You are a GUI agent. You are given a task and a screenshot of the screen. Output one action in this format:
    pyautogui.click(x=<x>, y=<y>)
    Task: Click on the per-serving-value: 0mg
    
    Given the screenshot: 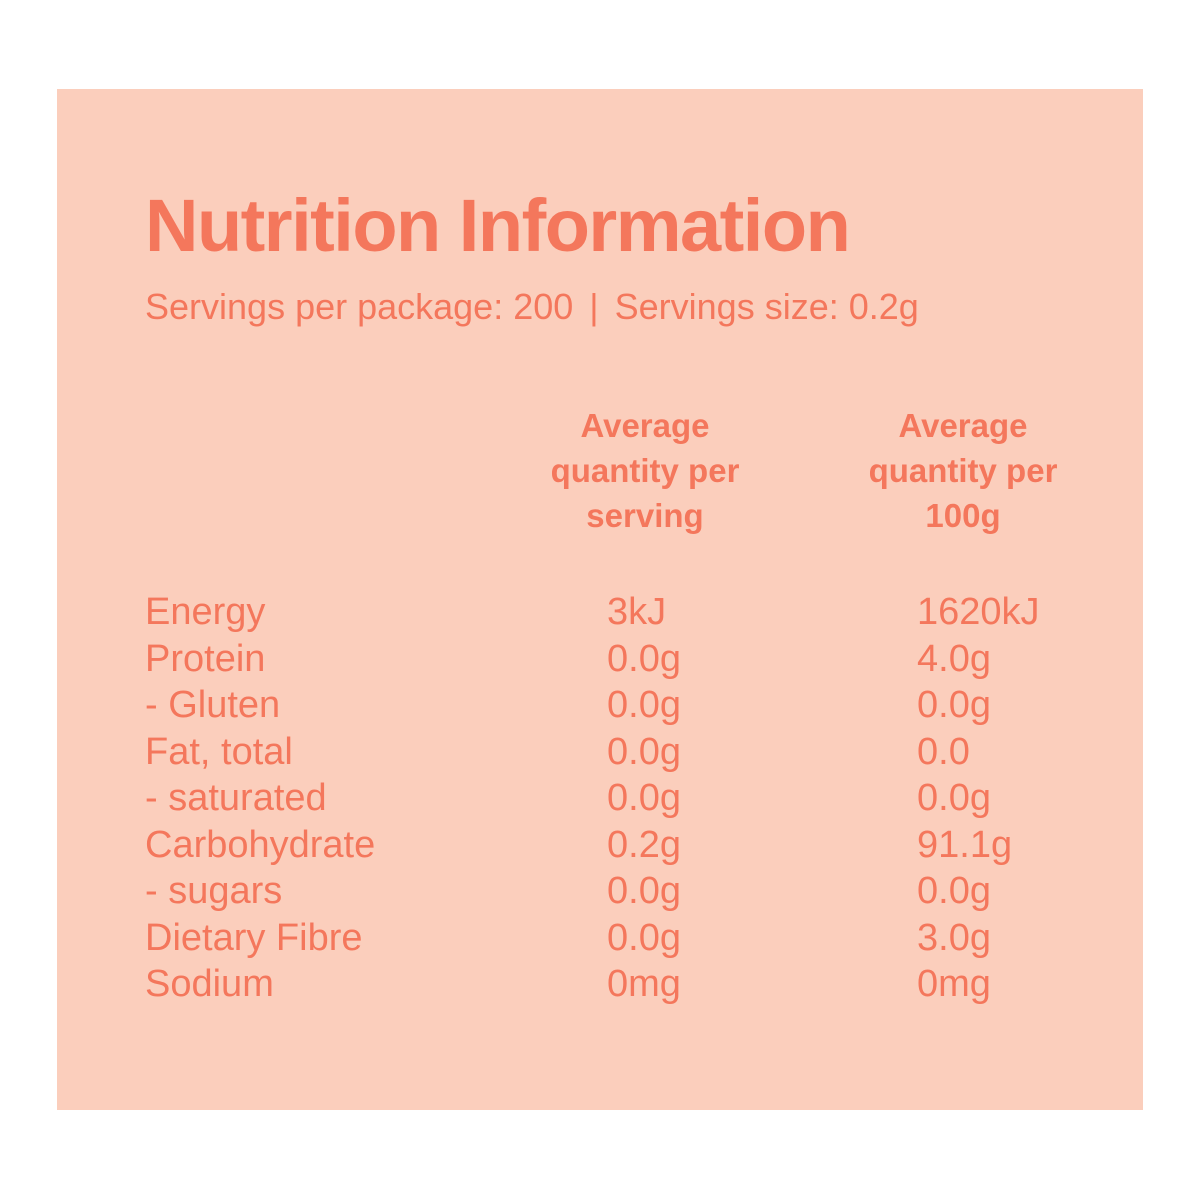 What is the action you would take?
    pyautogui.click(x=644, y=984)
    